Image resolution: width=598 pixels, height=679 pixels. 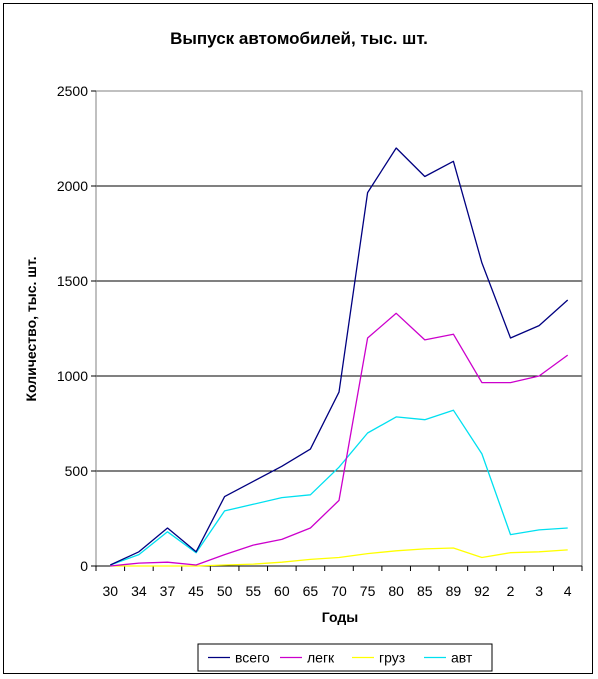 I want to click on legend: всего легк груз авт, so click(x=345, y=657).